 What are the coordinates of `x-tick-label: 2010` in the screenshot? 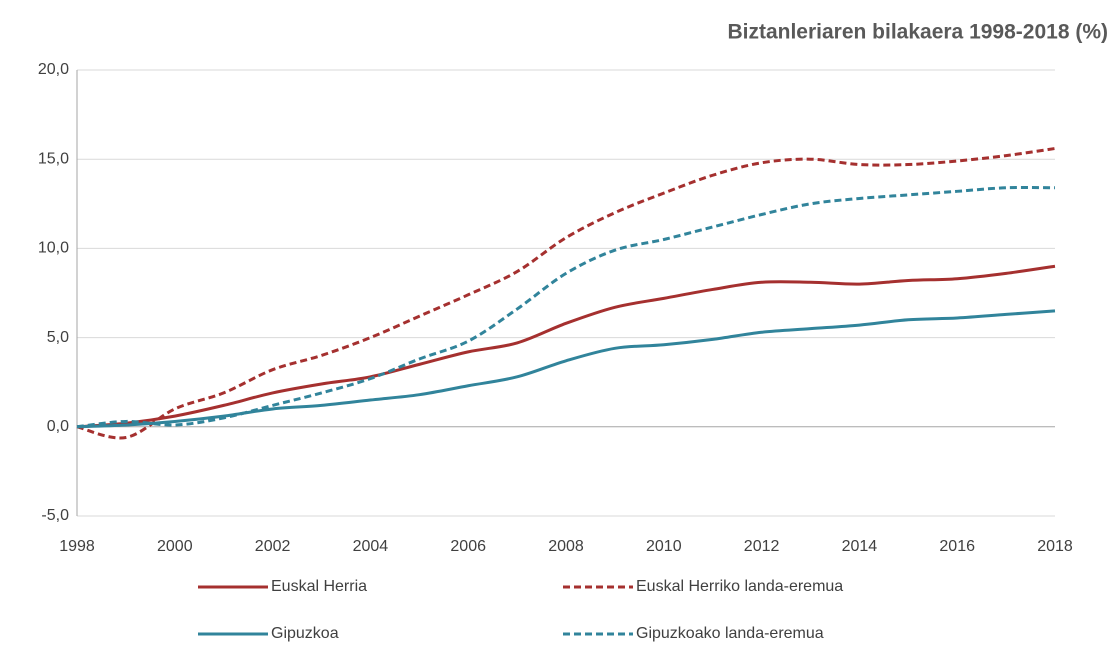 It's located at (664, 546).